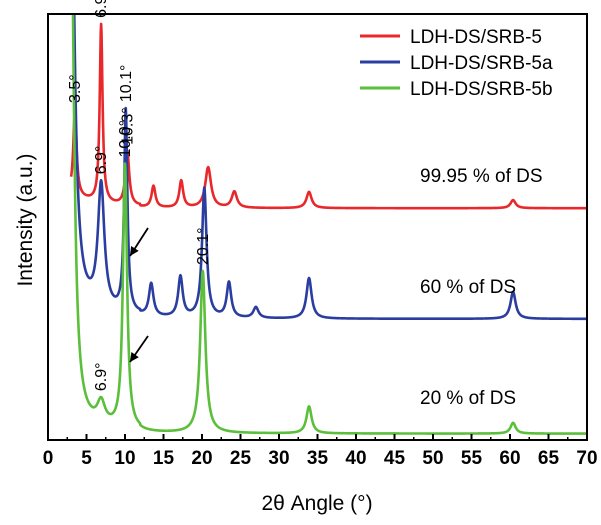 Image resolution: width=601 pixels, height=525 pixels. What do you see at coordinates (316, 503) in the screenshot?
I see `x-axis-title: 2θ Angle (°)` at bounding box center [316, 503].